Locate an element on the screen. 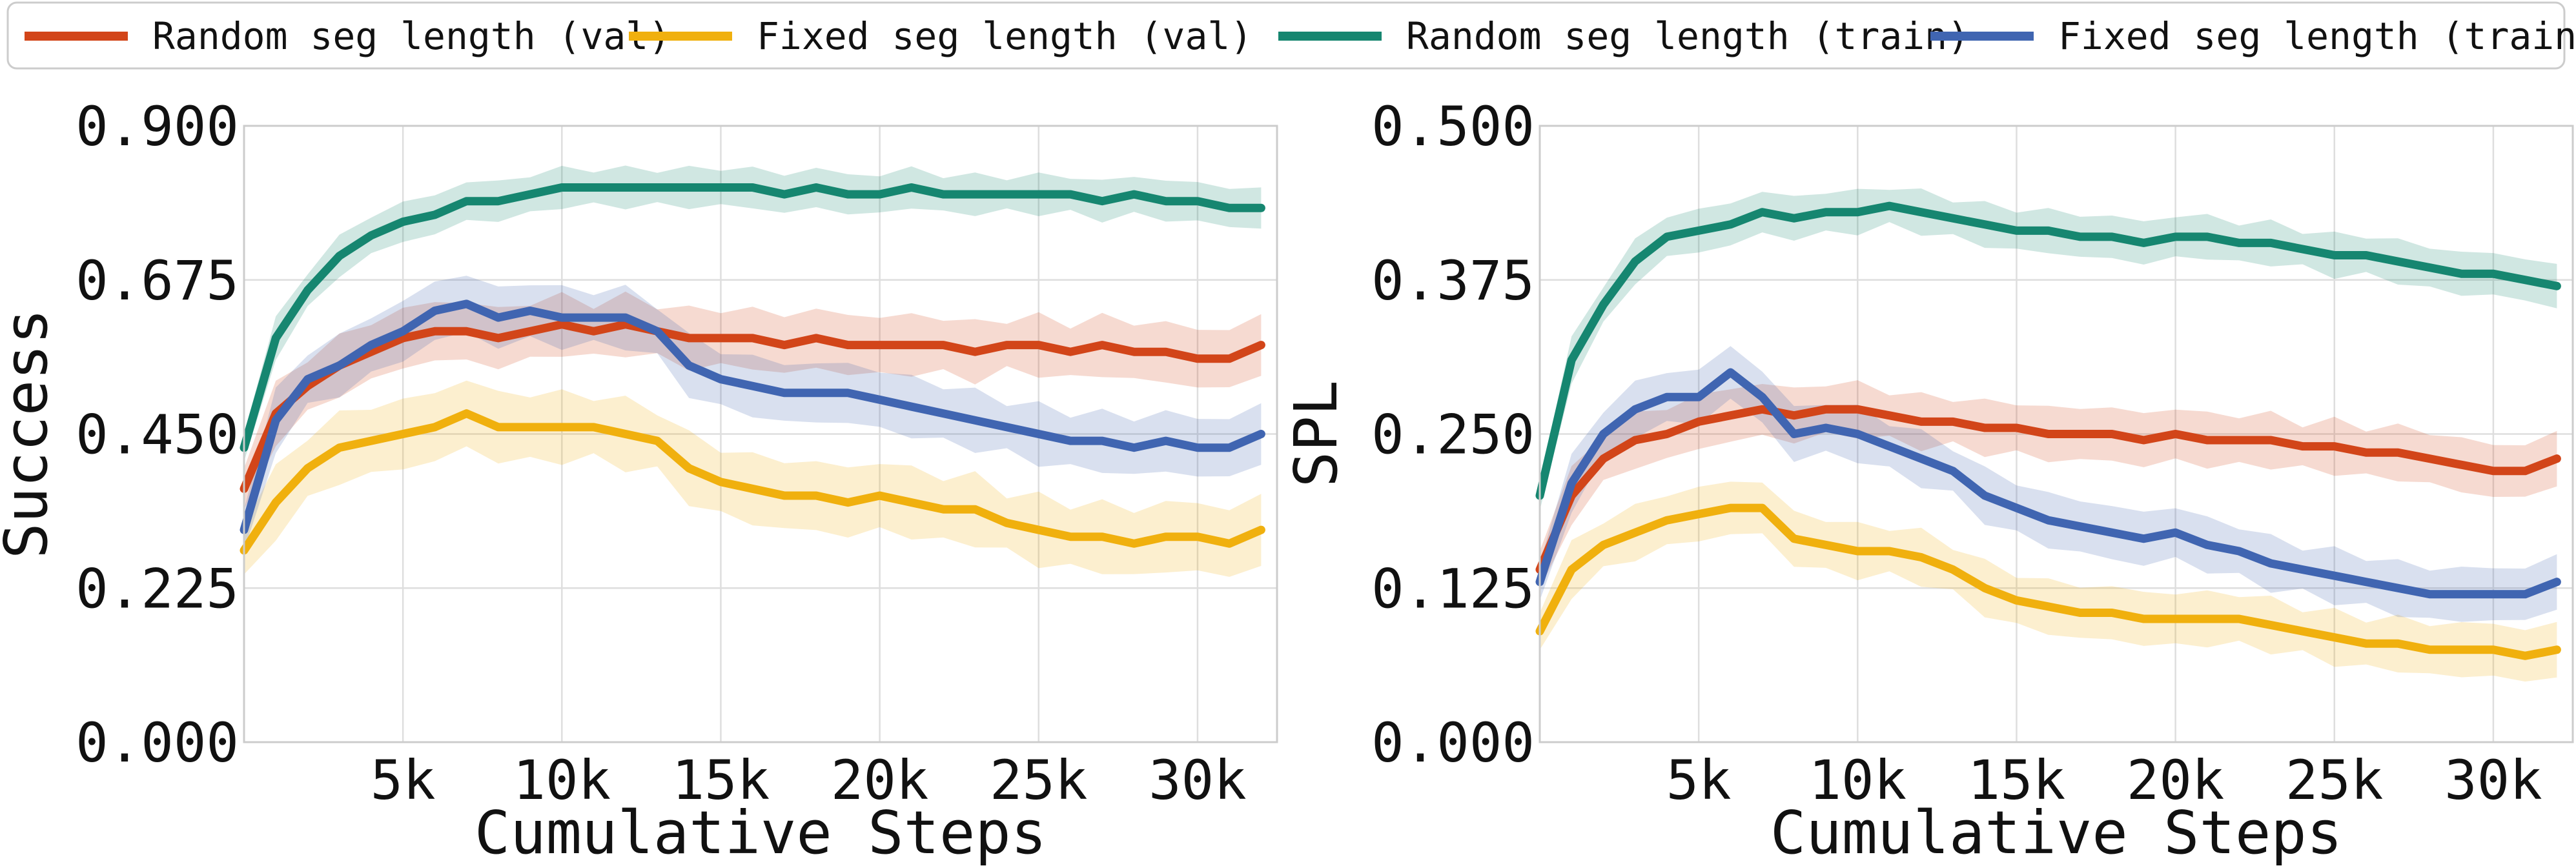  y-tick-label: 0.500 is located at coordinates (1453, 126).